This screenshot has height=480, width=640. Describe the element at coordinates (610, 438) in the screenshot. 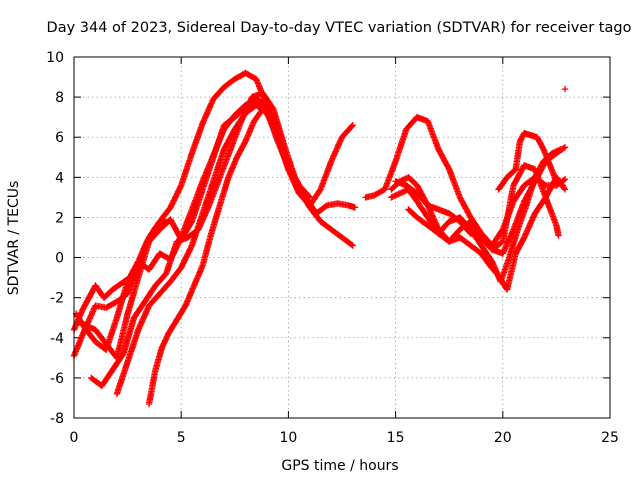

I see `x-tick-label: 25` at that location.